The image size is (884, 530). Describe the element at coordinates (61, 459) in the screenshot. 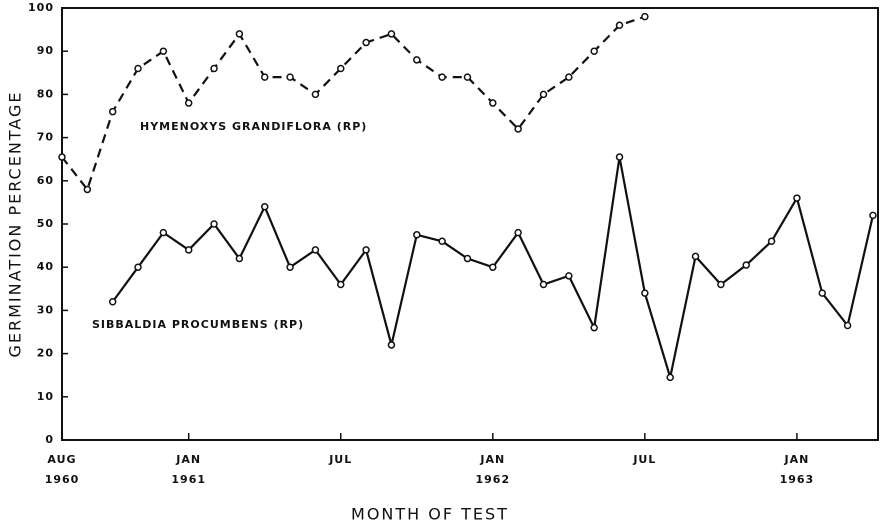

I see `x-tick-label: AUG` at that location.